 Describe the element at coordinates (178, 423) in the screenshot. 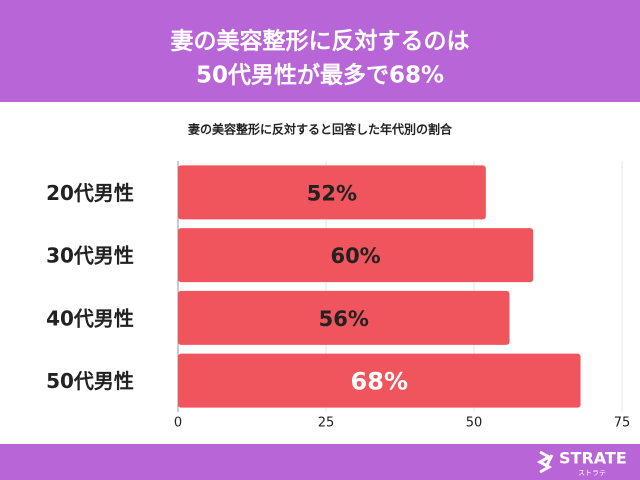

I see `x-tick-label: 0` at that location.